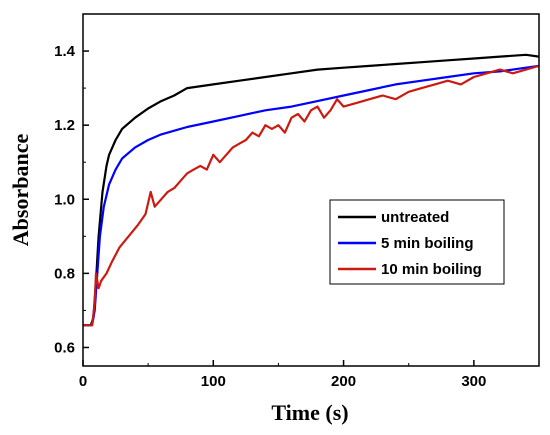 This screenshot has height=435, width=550. I want to click on y-tick-label: 1.0, so click(64, 199).